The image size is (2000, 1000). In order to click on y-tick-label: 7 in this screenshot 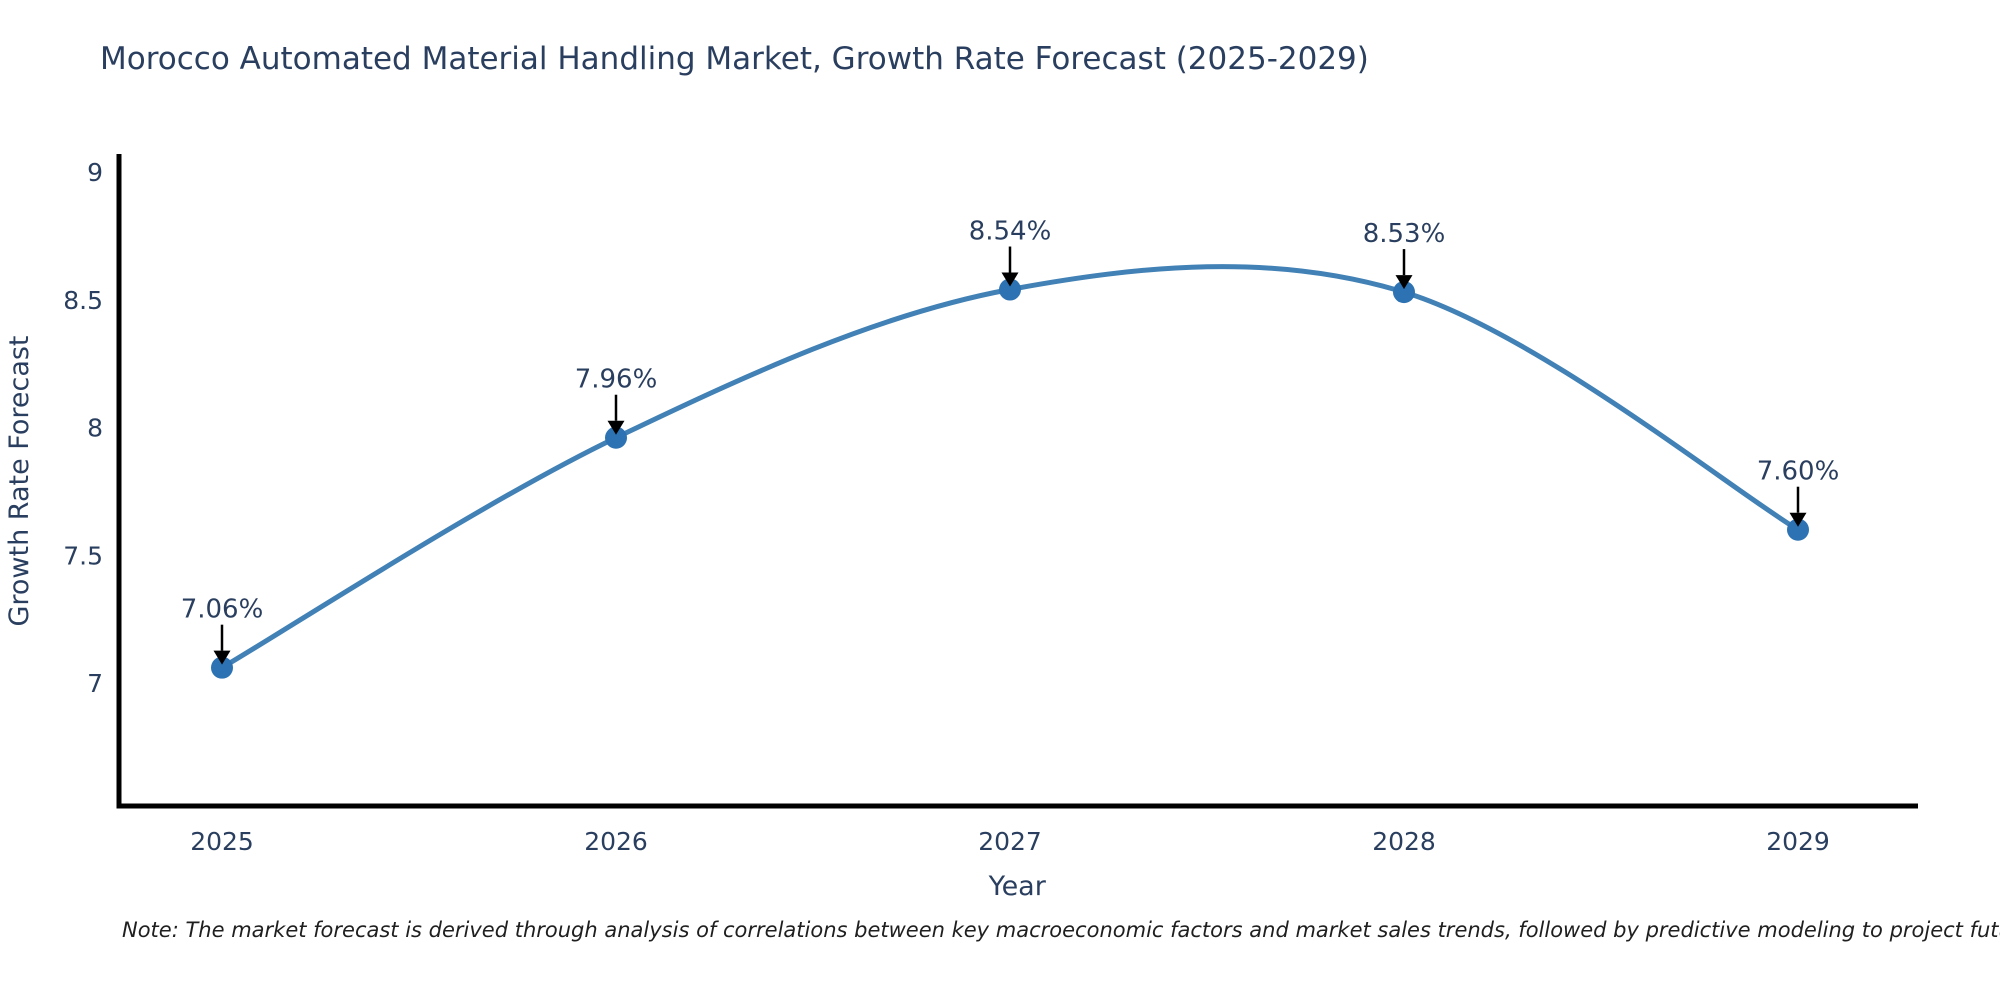, I will do `click(95, 683)`.